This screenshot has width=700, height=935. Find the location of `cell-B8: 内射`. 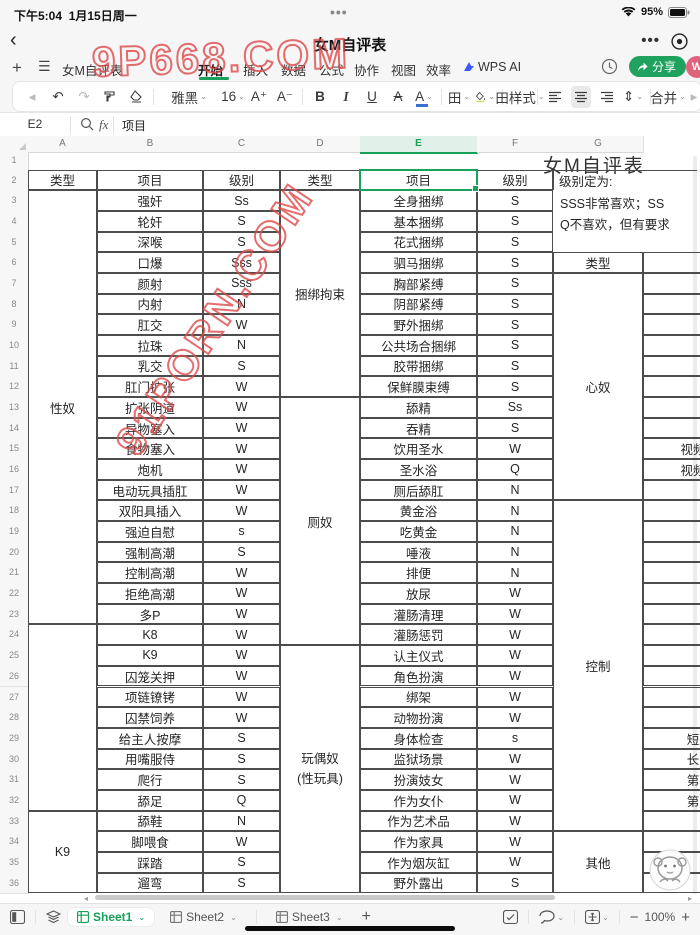

cell-B8: 内射 is located at coordinates (150, 304).